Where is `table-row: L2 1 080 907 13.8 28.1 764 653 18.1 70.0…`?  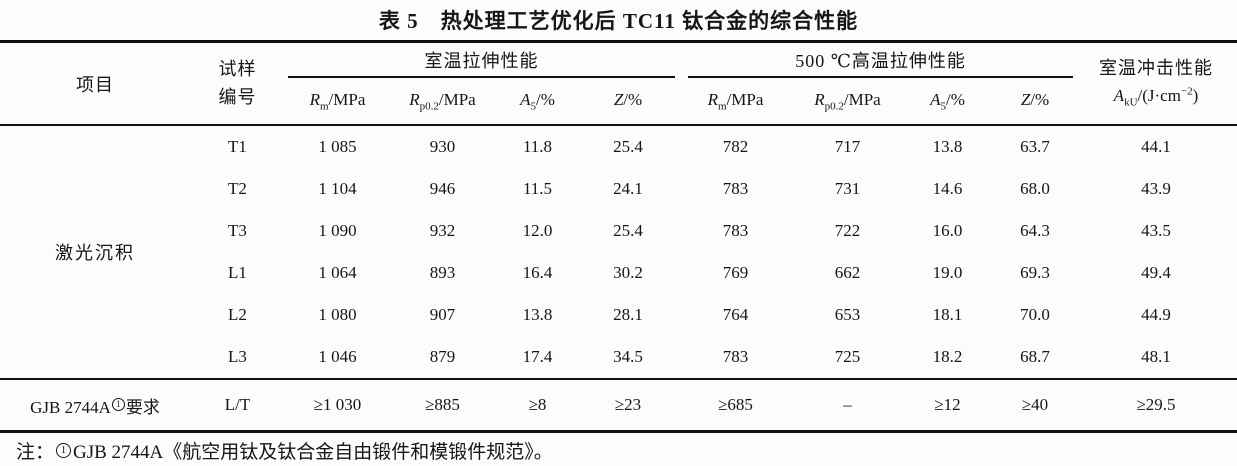
table-row: L2 1 080 907 13.8 28.1 764 653 18.1 70.0… is located at coordinates (618, 315).